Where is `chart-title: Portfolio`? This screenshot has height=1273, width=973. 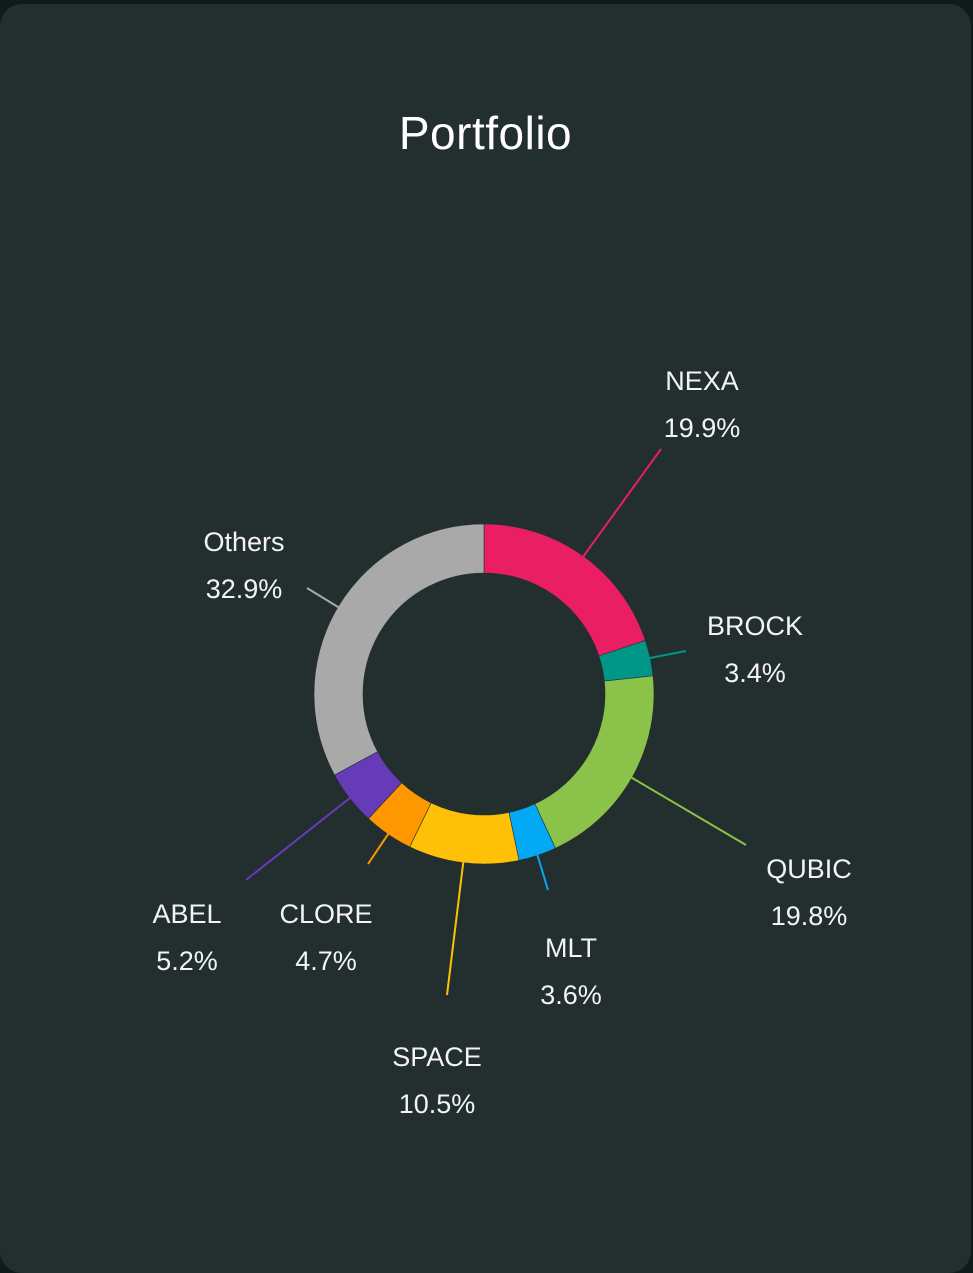 chart-title: Portfolio is located at coordinates (485, 133).